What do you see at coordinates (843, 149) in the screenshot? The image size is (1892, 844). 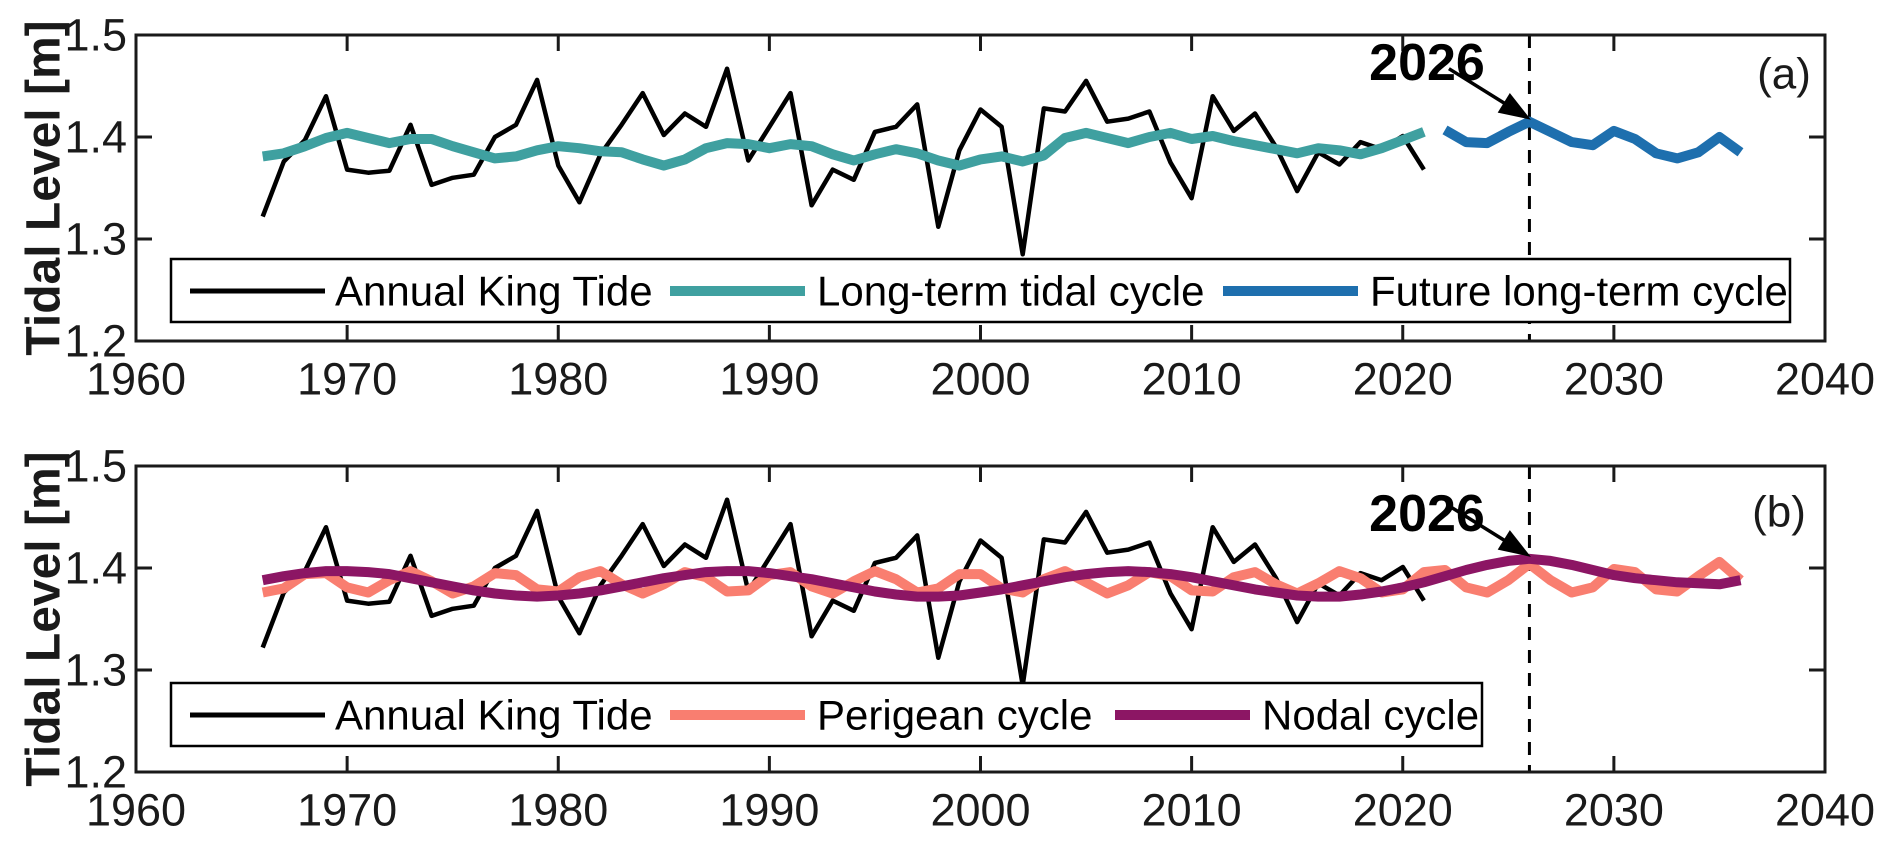 I see `long-term-tidal-cycle-line` at bounding box center [843, 149].